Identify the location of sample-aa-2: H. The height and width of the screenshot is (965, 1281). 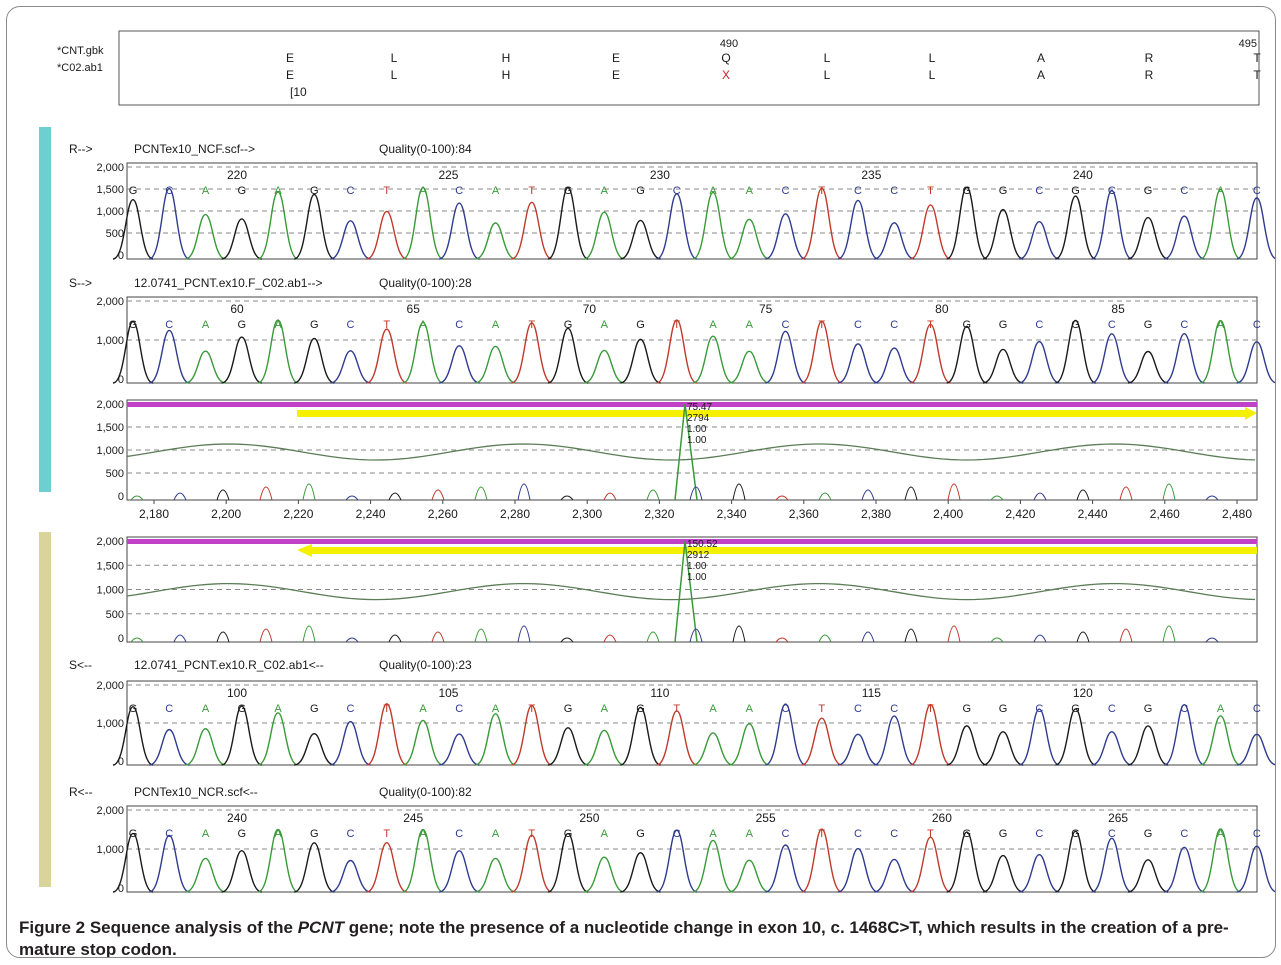
(506, 75).